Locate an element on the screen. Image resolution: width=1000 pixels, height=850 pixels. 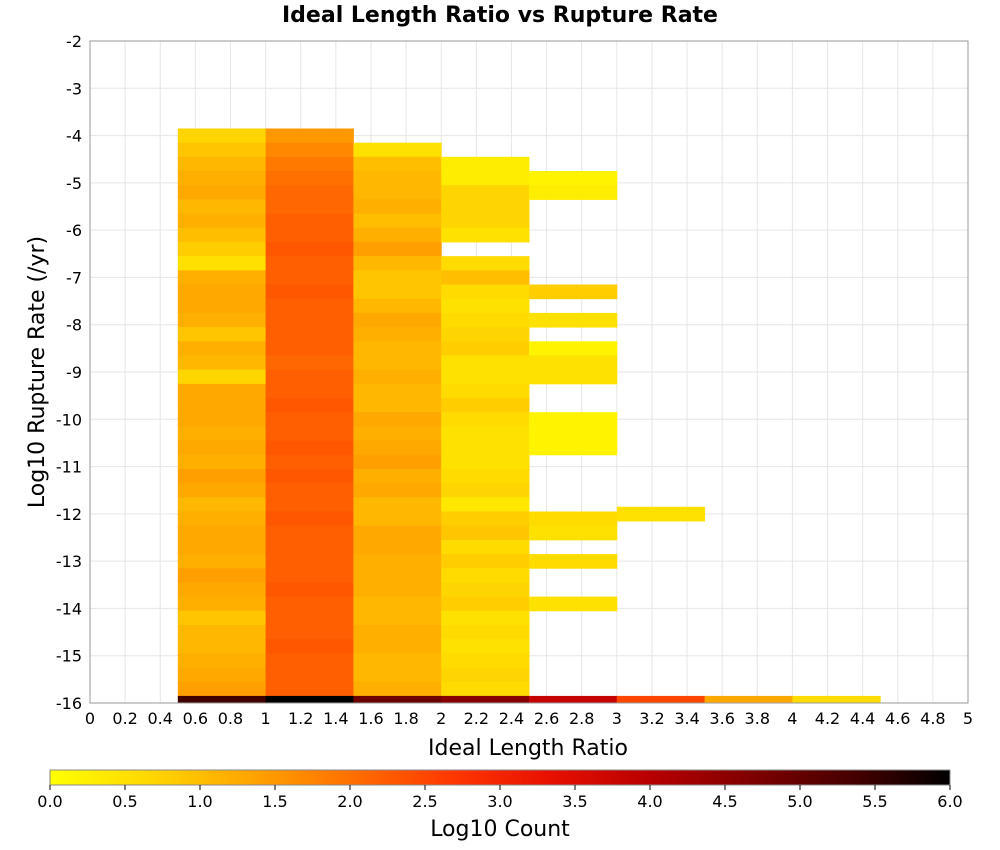
x-tick-label: 5 is located at coordinates (968, 718).